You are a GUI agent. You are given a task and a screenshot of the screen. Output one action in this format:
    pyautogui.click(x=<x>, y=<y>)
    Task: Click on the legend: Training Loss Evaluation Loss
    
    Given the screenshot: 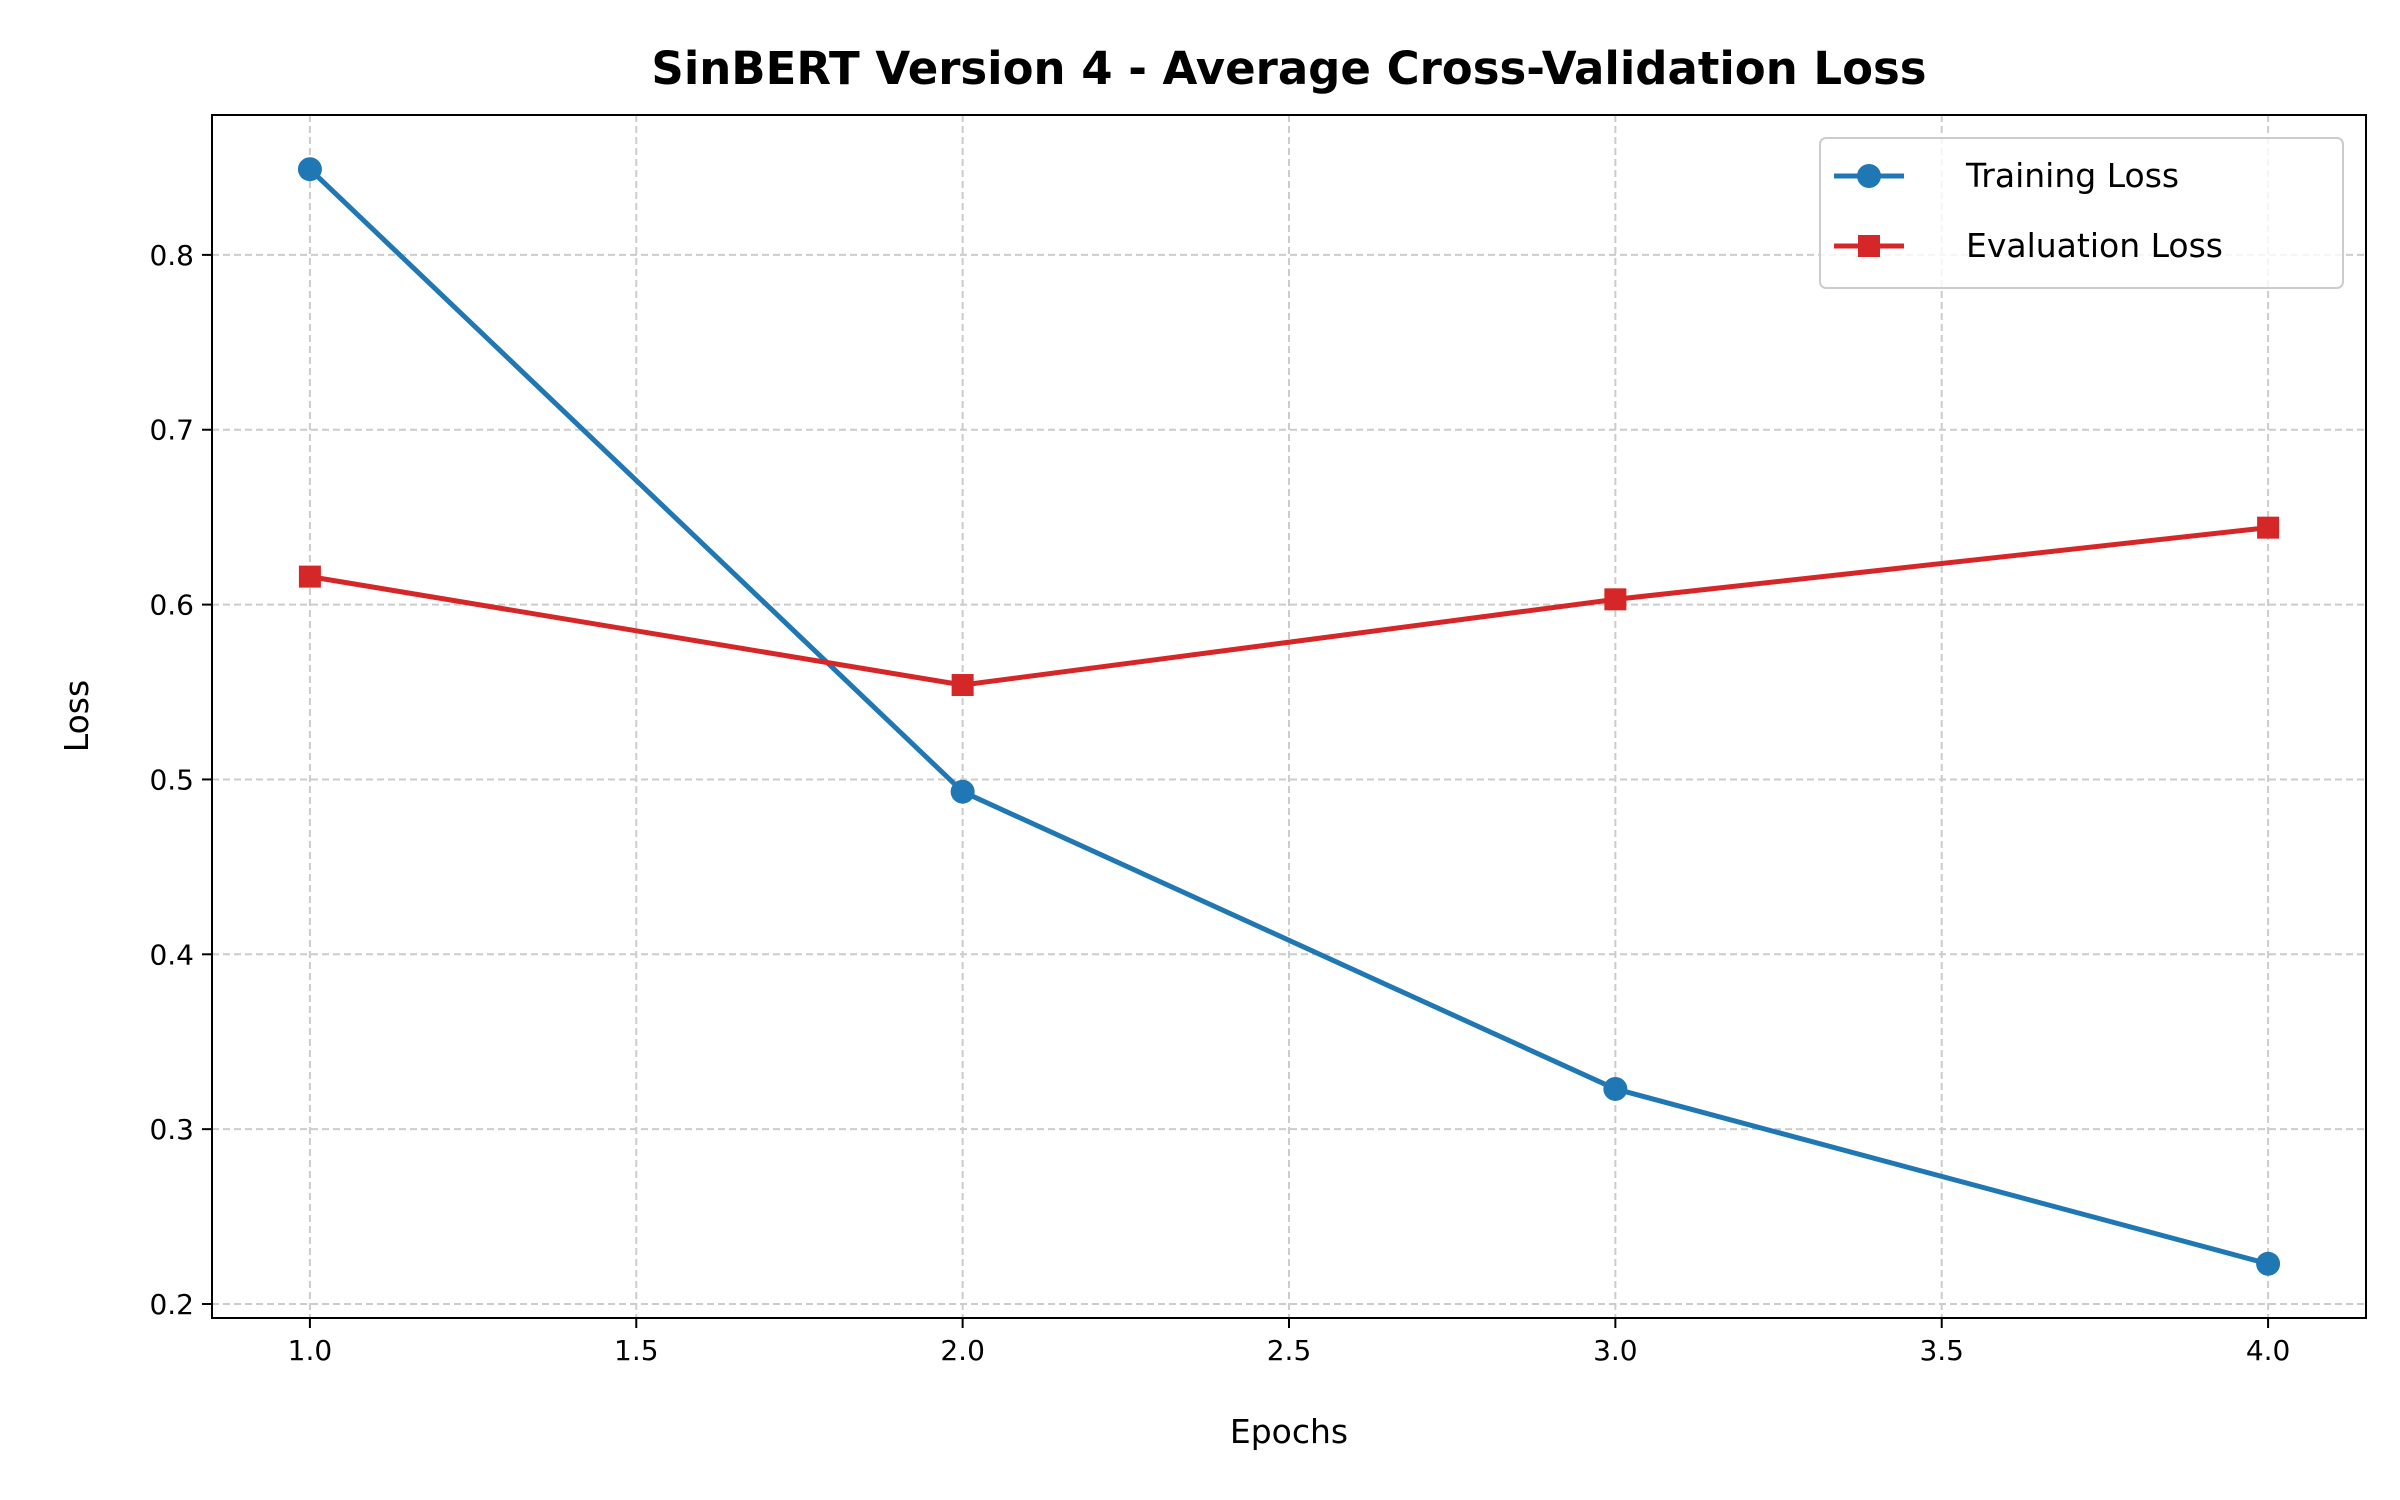 What is the action you would take?
    pyautogui.click(x=2081, y=213)
    